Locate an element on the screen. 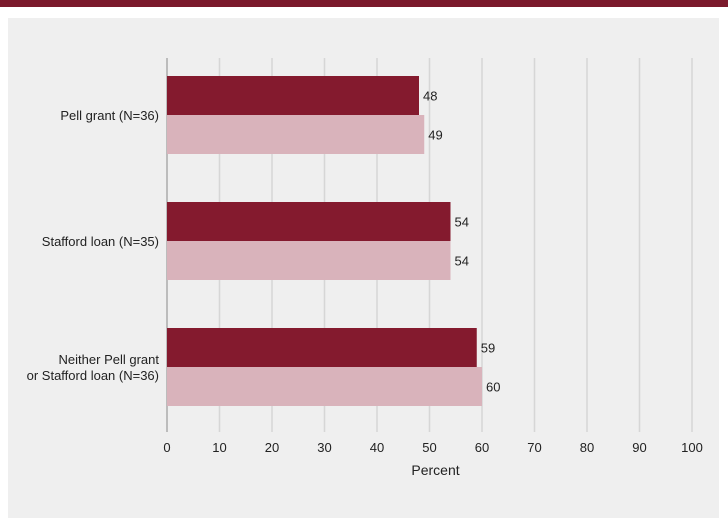 This screenshot has width=728, height=518. category-label: Pell grant (N=36) is located at coordinates (109, 115).